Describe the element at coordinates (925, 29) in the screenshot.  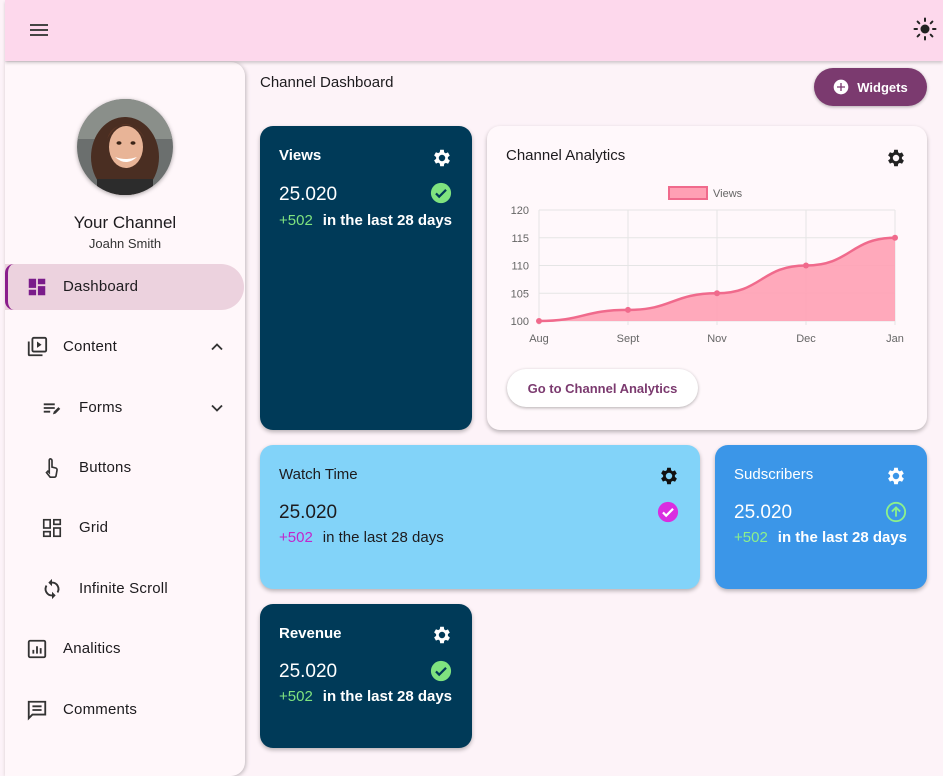
I see `sun-icon` at that location.